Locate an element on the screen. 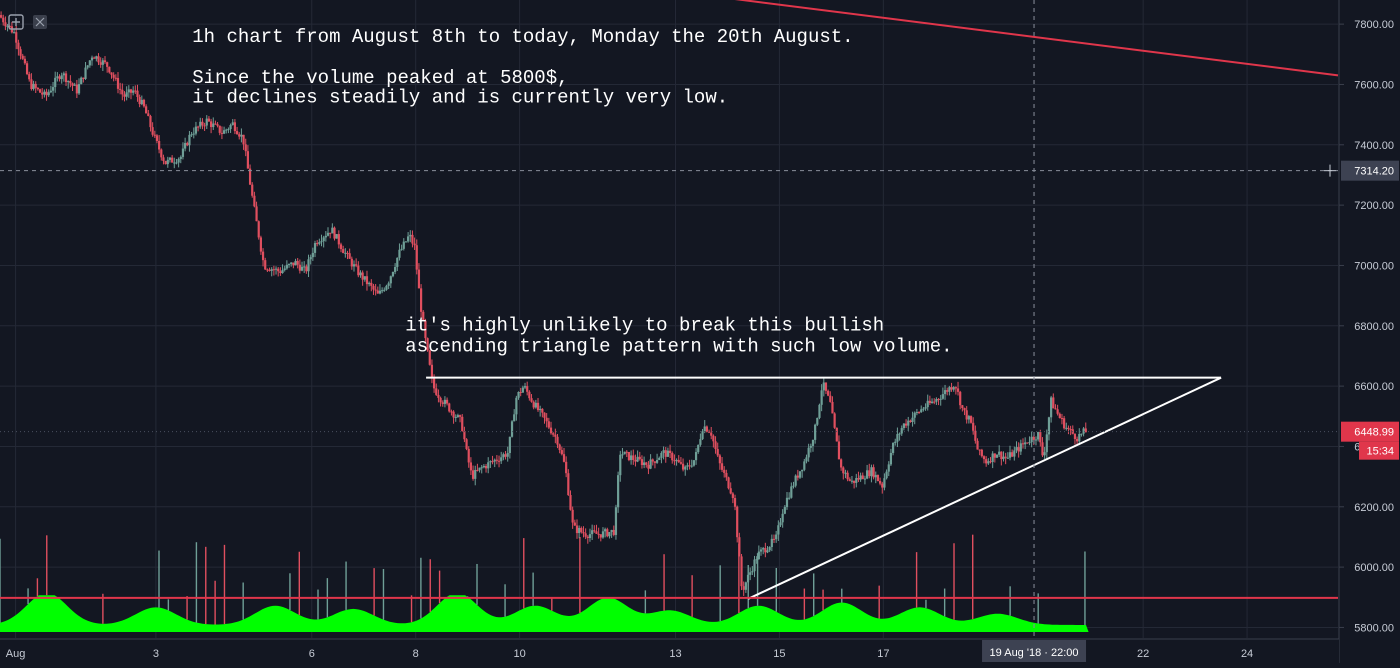 This screenshot has height=668, width=1400. trendline-triangle-bottom is located at coordinates (984, 488).